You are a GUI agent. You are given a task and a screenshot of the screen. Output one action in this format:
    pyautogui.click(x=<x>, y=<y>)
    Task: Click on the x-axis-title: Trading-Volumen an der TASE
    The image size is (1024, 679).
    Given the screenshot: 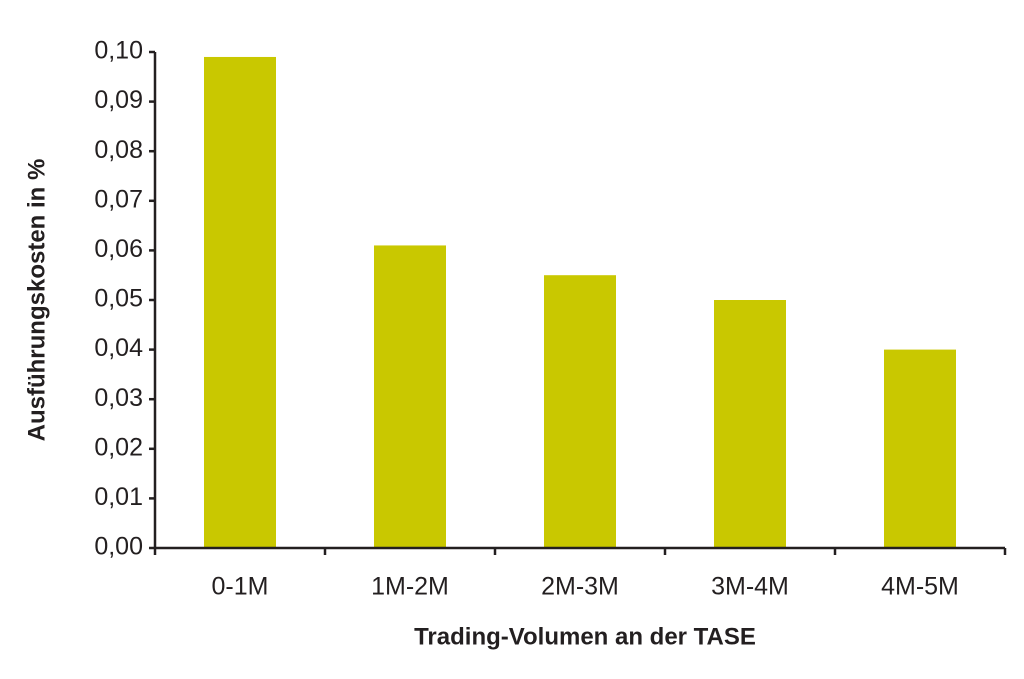 What is the action you would take?
    pyautogui.click(x=585, y=636)
    